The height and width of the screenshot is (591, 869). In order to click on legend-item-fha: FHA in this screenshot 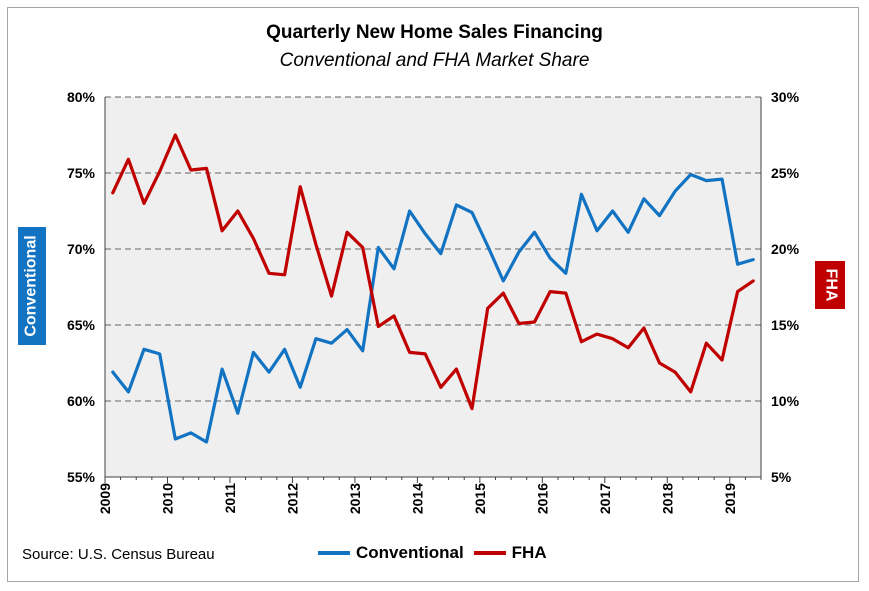, I will do `click(510, 553)`.